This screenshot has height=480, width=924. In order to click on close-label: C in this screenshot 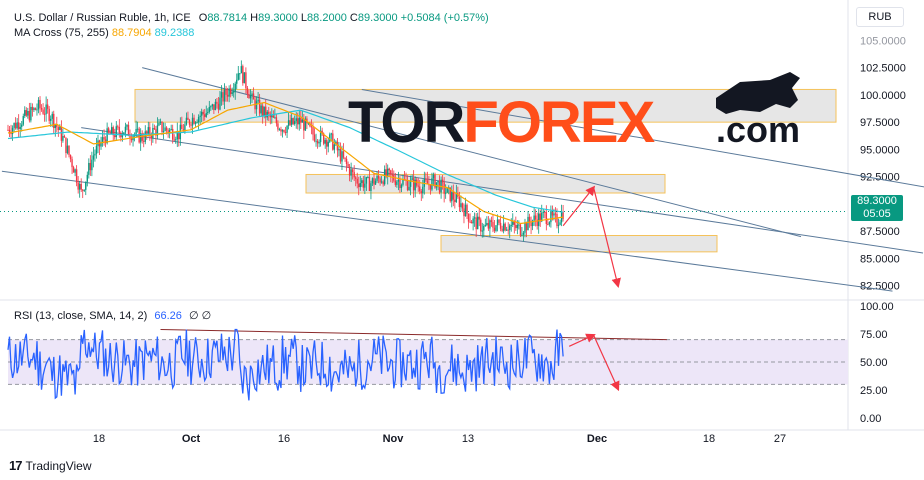, I will do `click(353, 18)`.